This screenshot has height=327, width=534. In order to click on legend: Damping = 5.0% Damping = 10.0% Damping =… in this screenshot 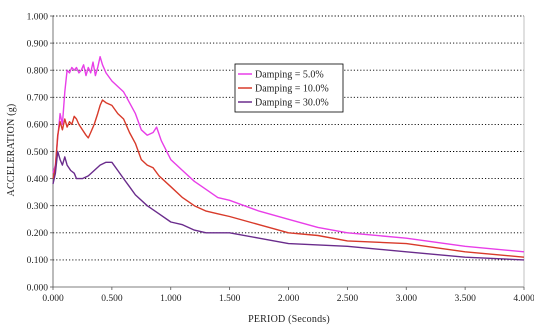, I will do `click(289, 88)`.